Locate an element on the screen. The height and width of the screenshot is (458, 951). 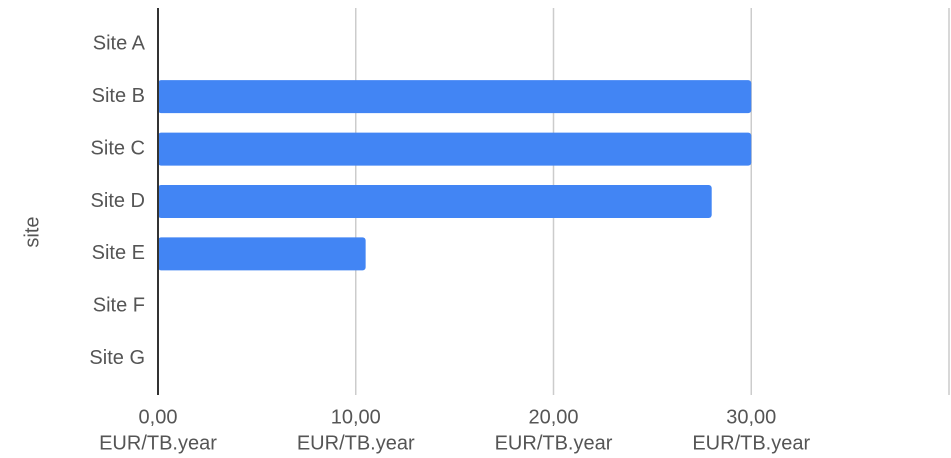
y-tick-label: Site D is located at coordinates (118, 201).